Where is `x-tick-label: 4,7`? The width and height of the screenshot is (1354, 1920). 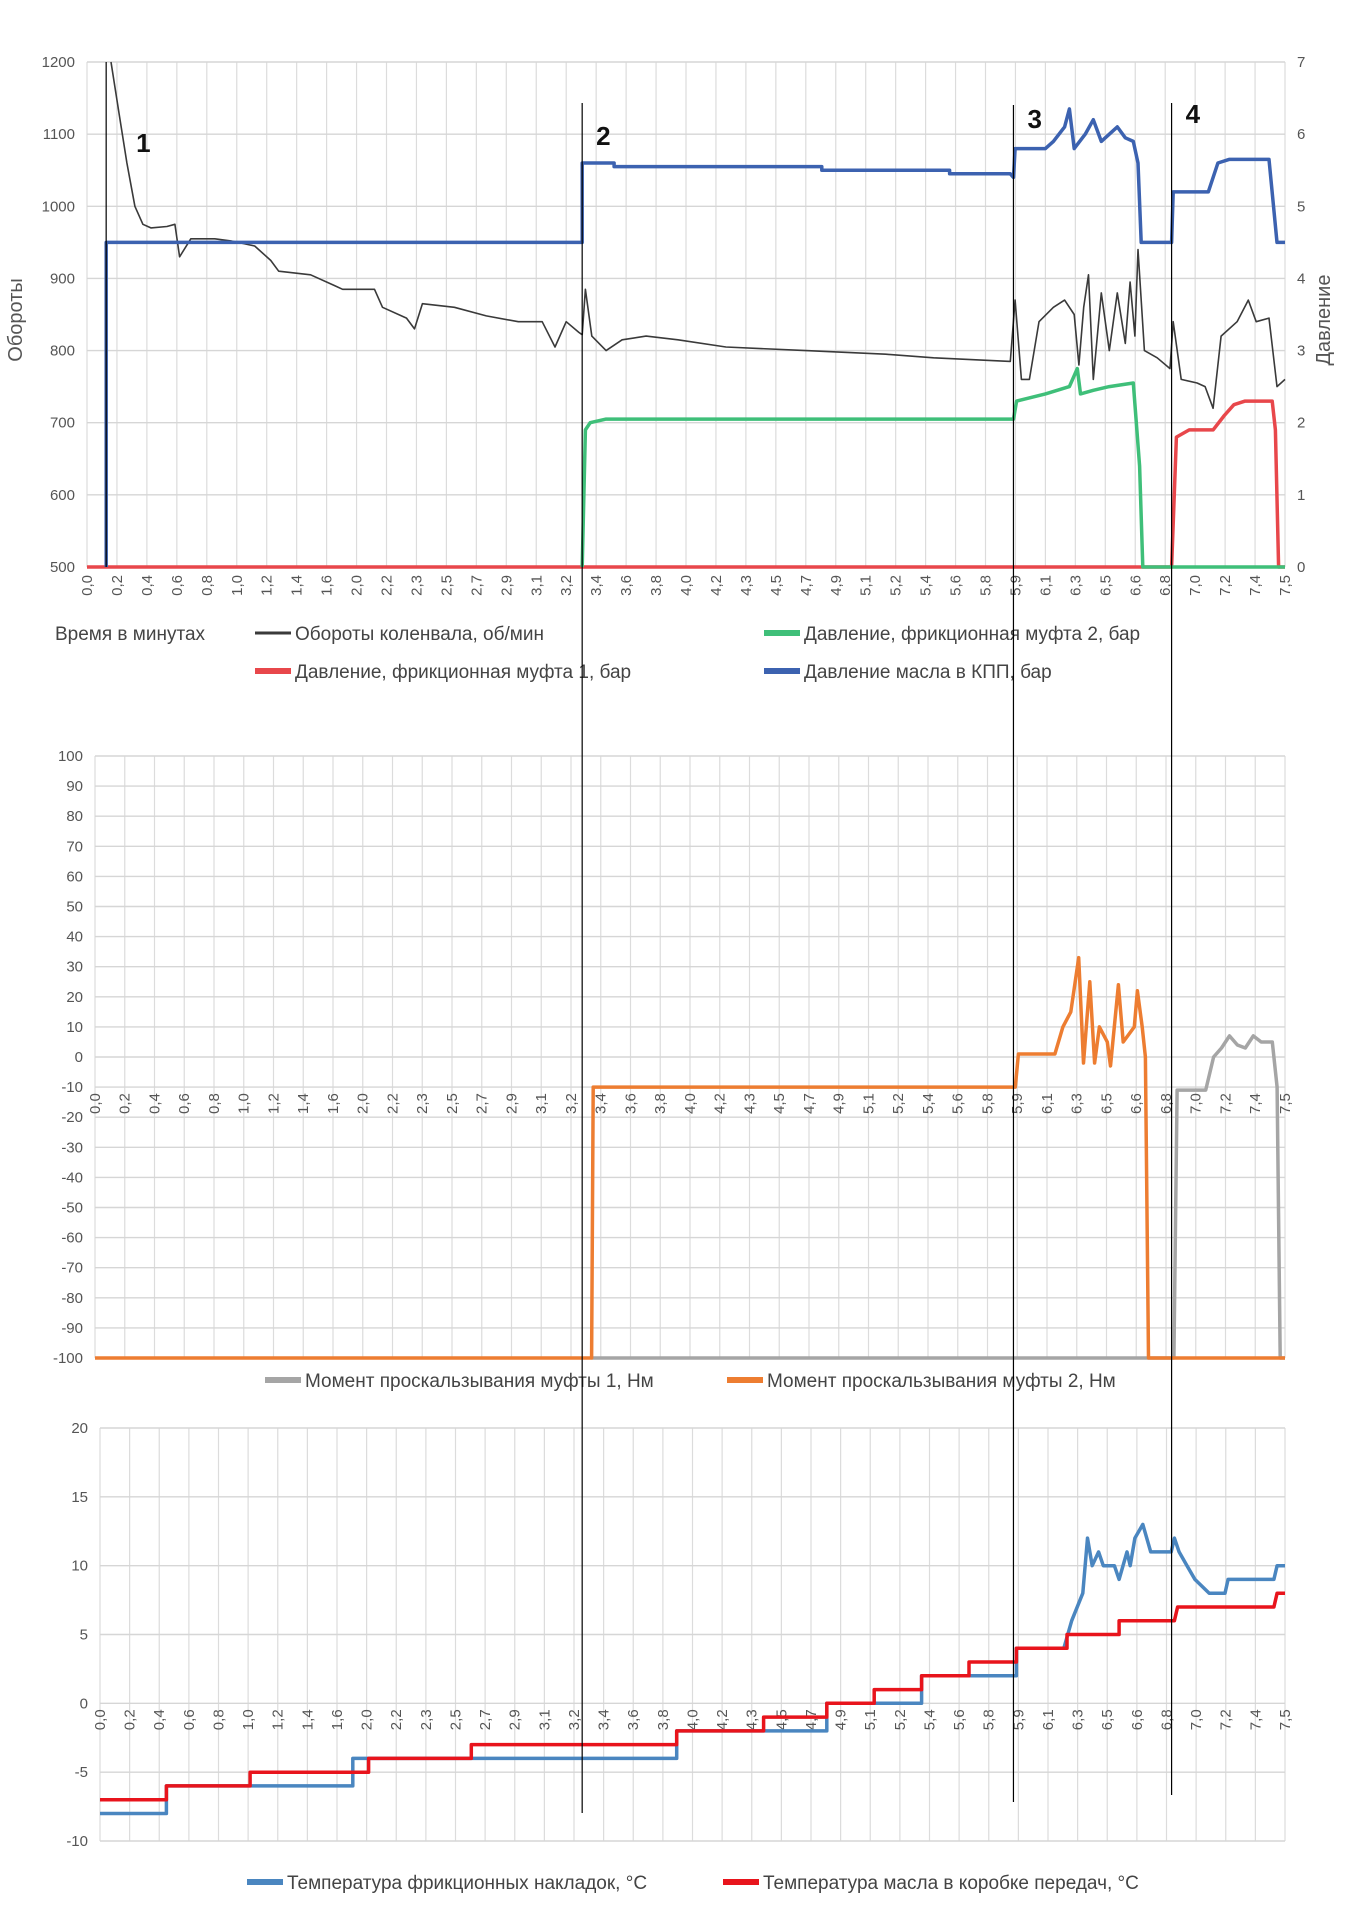
x-tick-label: 4,7 is located at coordinates (811, 1719).